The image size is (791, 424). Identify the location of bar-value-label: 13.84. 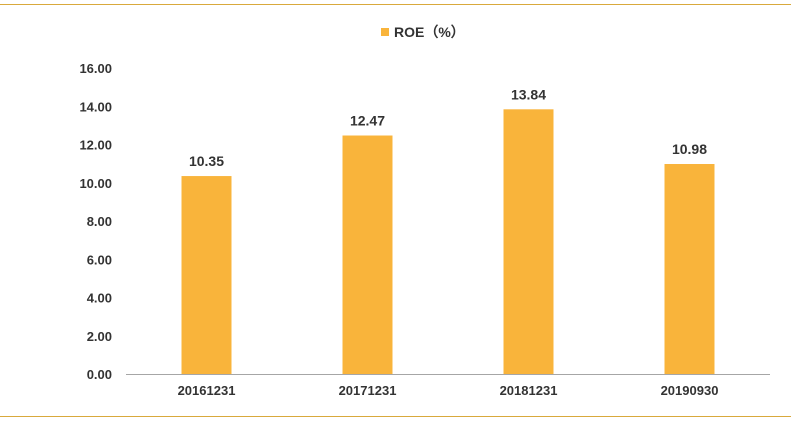
(528, 94).